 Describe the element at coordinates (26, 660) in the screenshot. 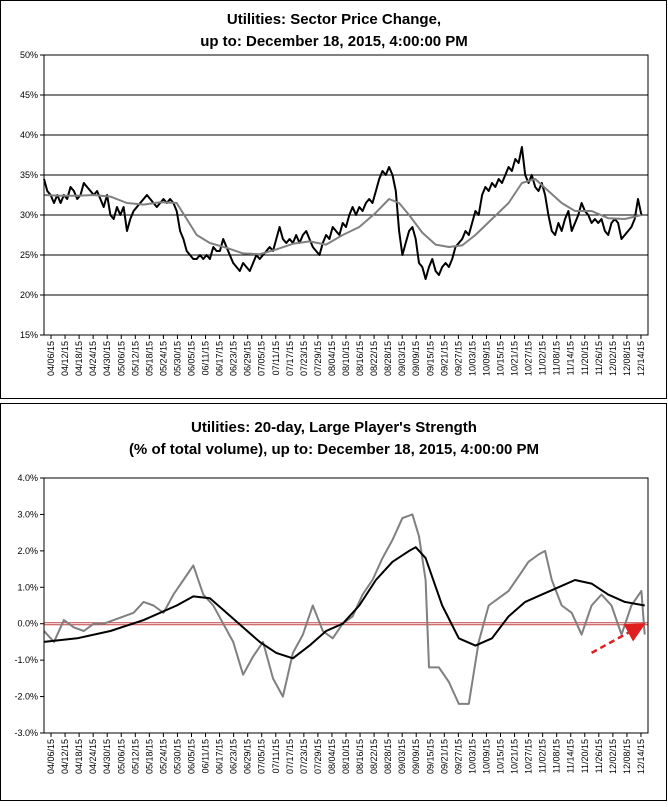

I see `y-tick-label: -1.0%` at that location.